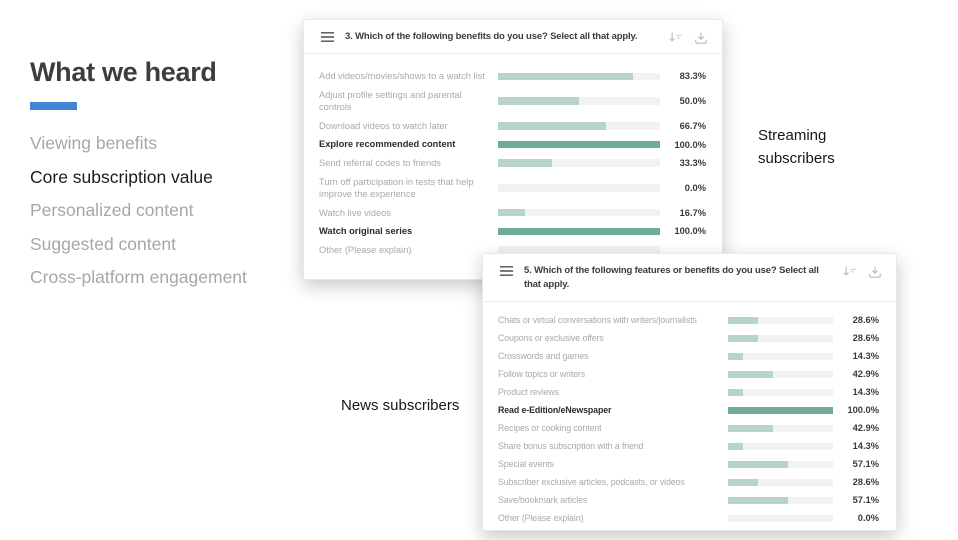 The height and width of the screenshot is (540, 958). Describe the element at coordinates (138, 277) in the screenshot. I see `menu-item-cross-platform-engagement: Cross-platform engagement` at that location.